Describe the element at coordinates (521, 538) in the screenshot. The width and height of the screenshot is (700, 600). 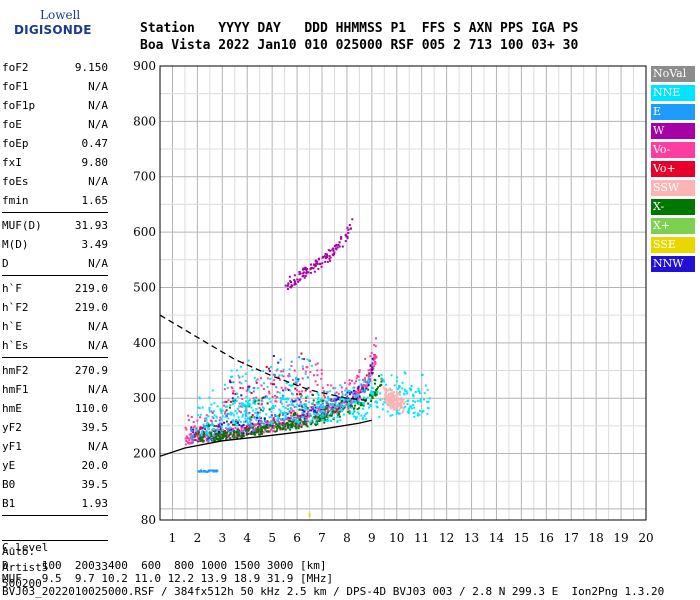
I see `x-tick-label: 15` at that location.